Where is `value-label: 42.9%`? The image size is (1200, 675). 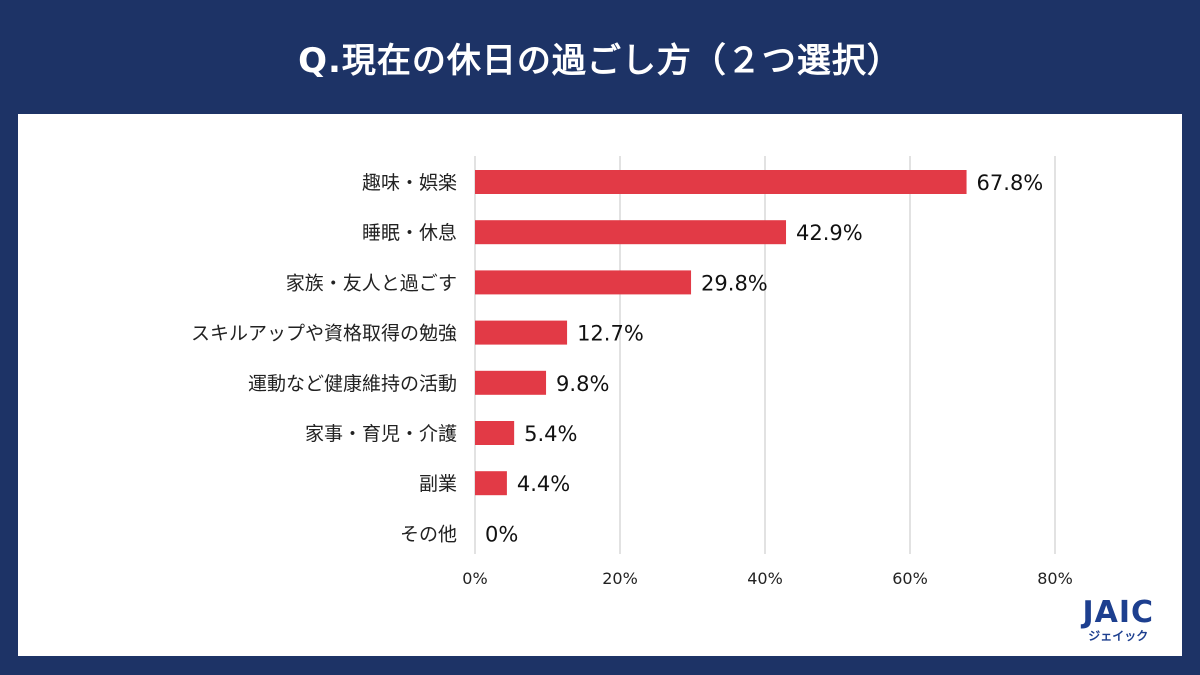 value-label: 42.9% is located at coordinates (829, 233).